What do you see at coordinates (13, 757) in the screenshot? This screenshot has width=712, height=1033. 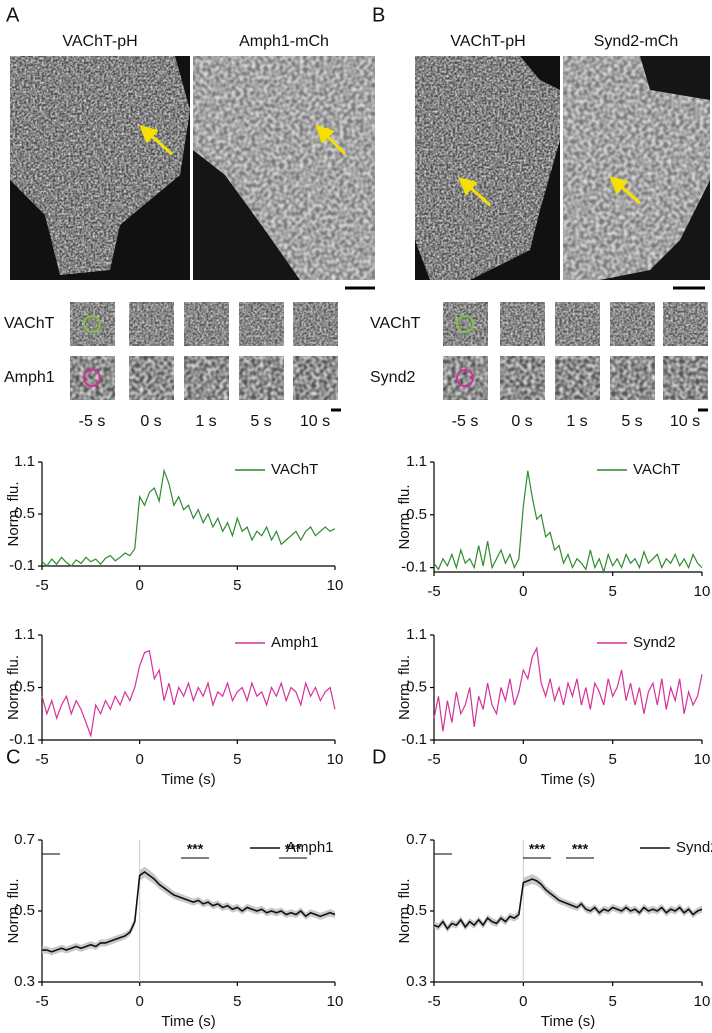 I see `panel-label: C` at bounding box center [13, 757].